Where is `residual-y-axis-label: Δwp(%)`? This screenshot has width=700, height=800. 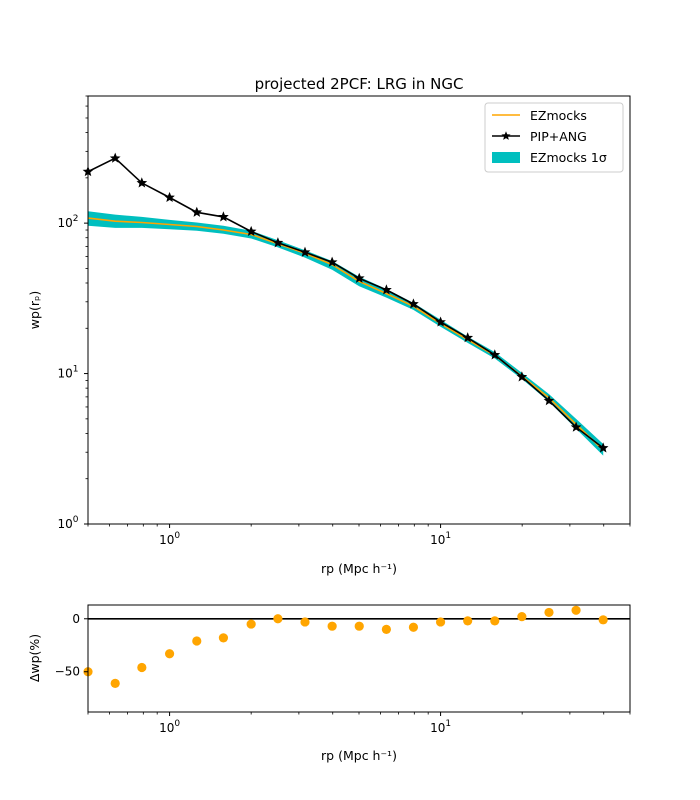
residual-y-axis-label: Δwp(%) is located at coordinates (34, 658).